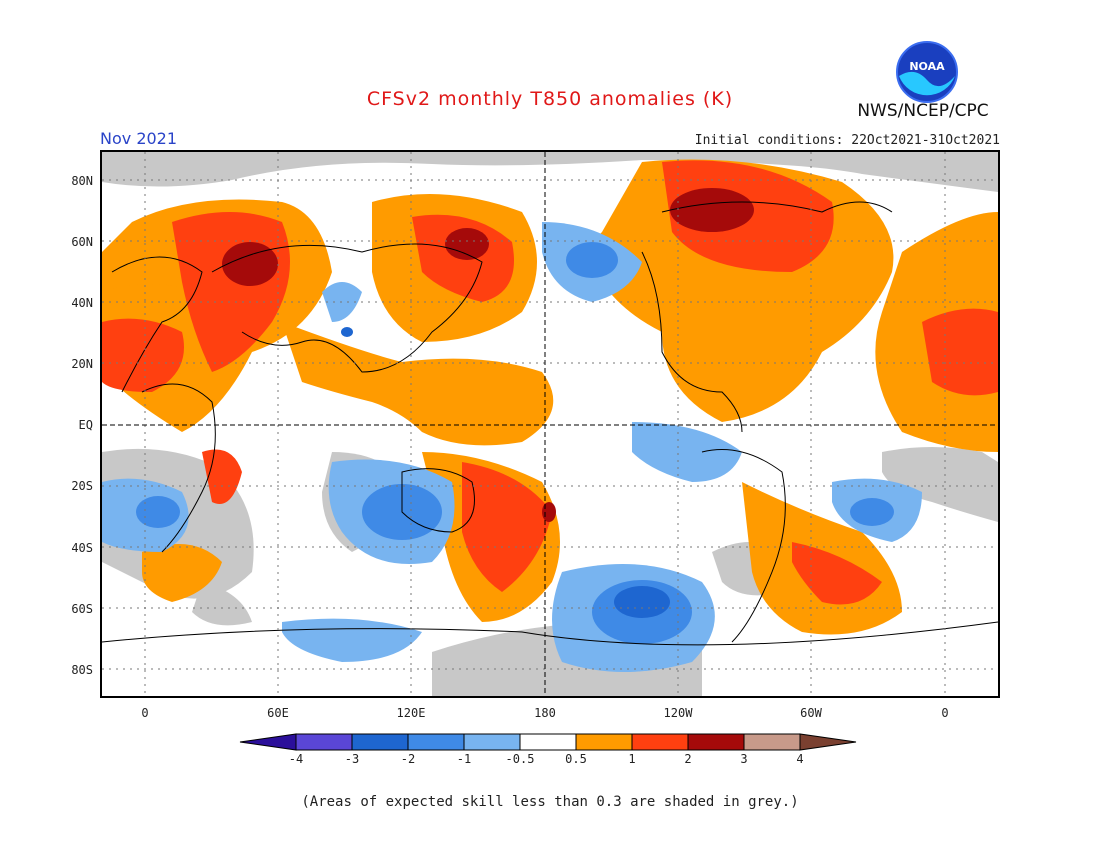  What do you see at coordinates (82, 670) in the screenshot?
I see `lat-label-80s: 80S` at bounding box center [82, 670].